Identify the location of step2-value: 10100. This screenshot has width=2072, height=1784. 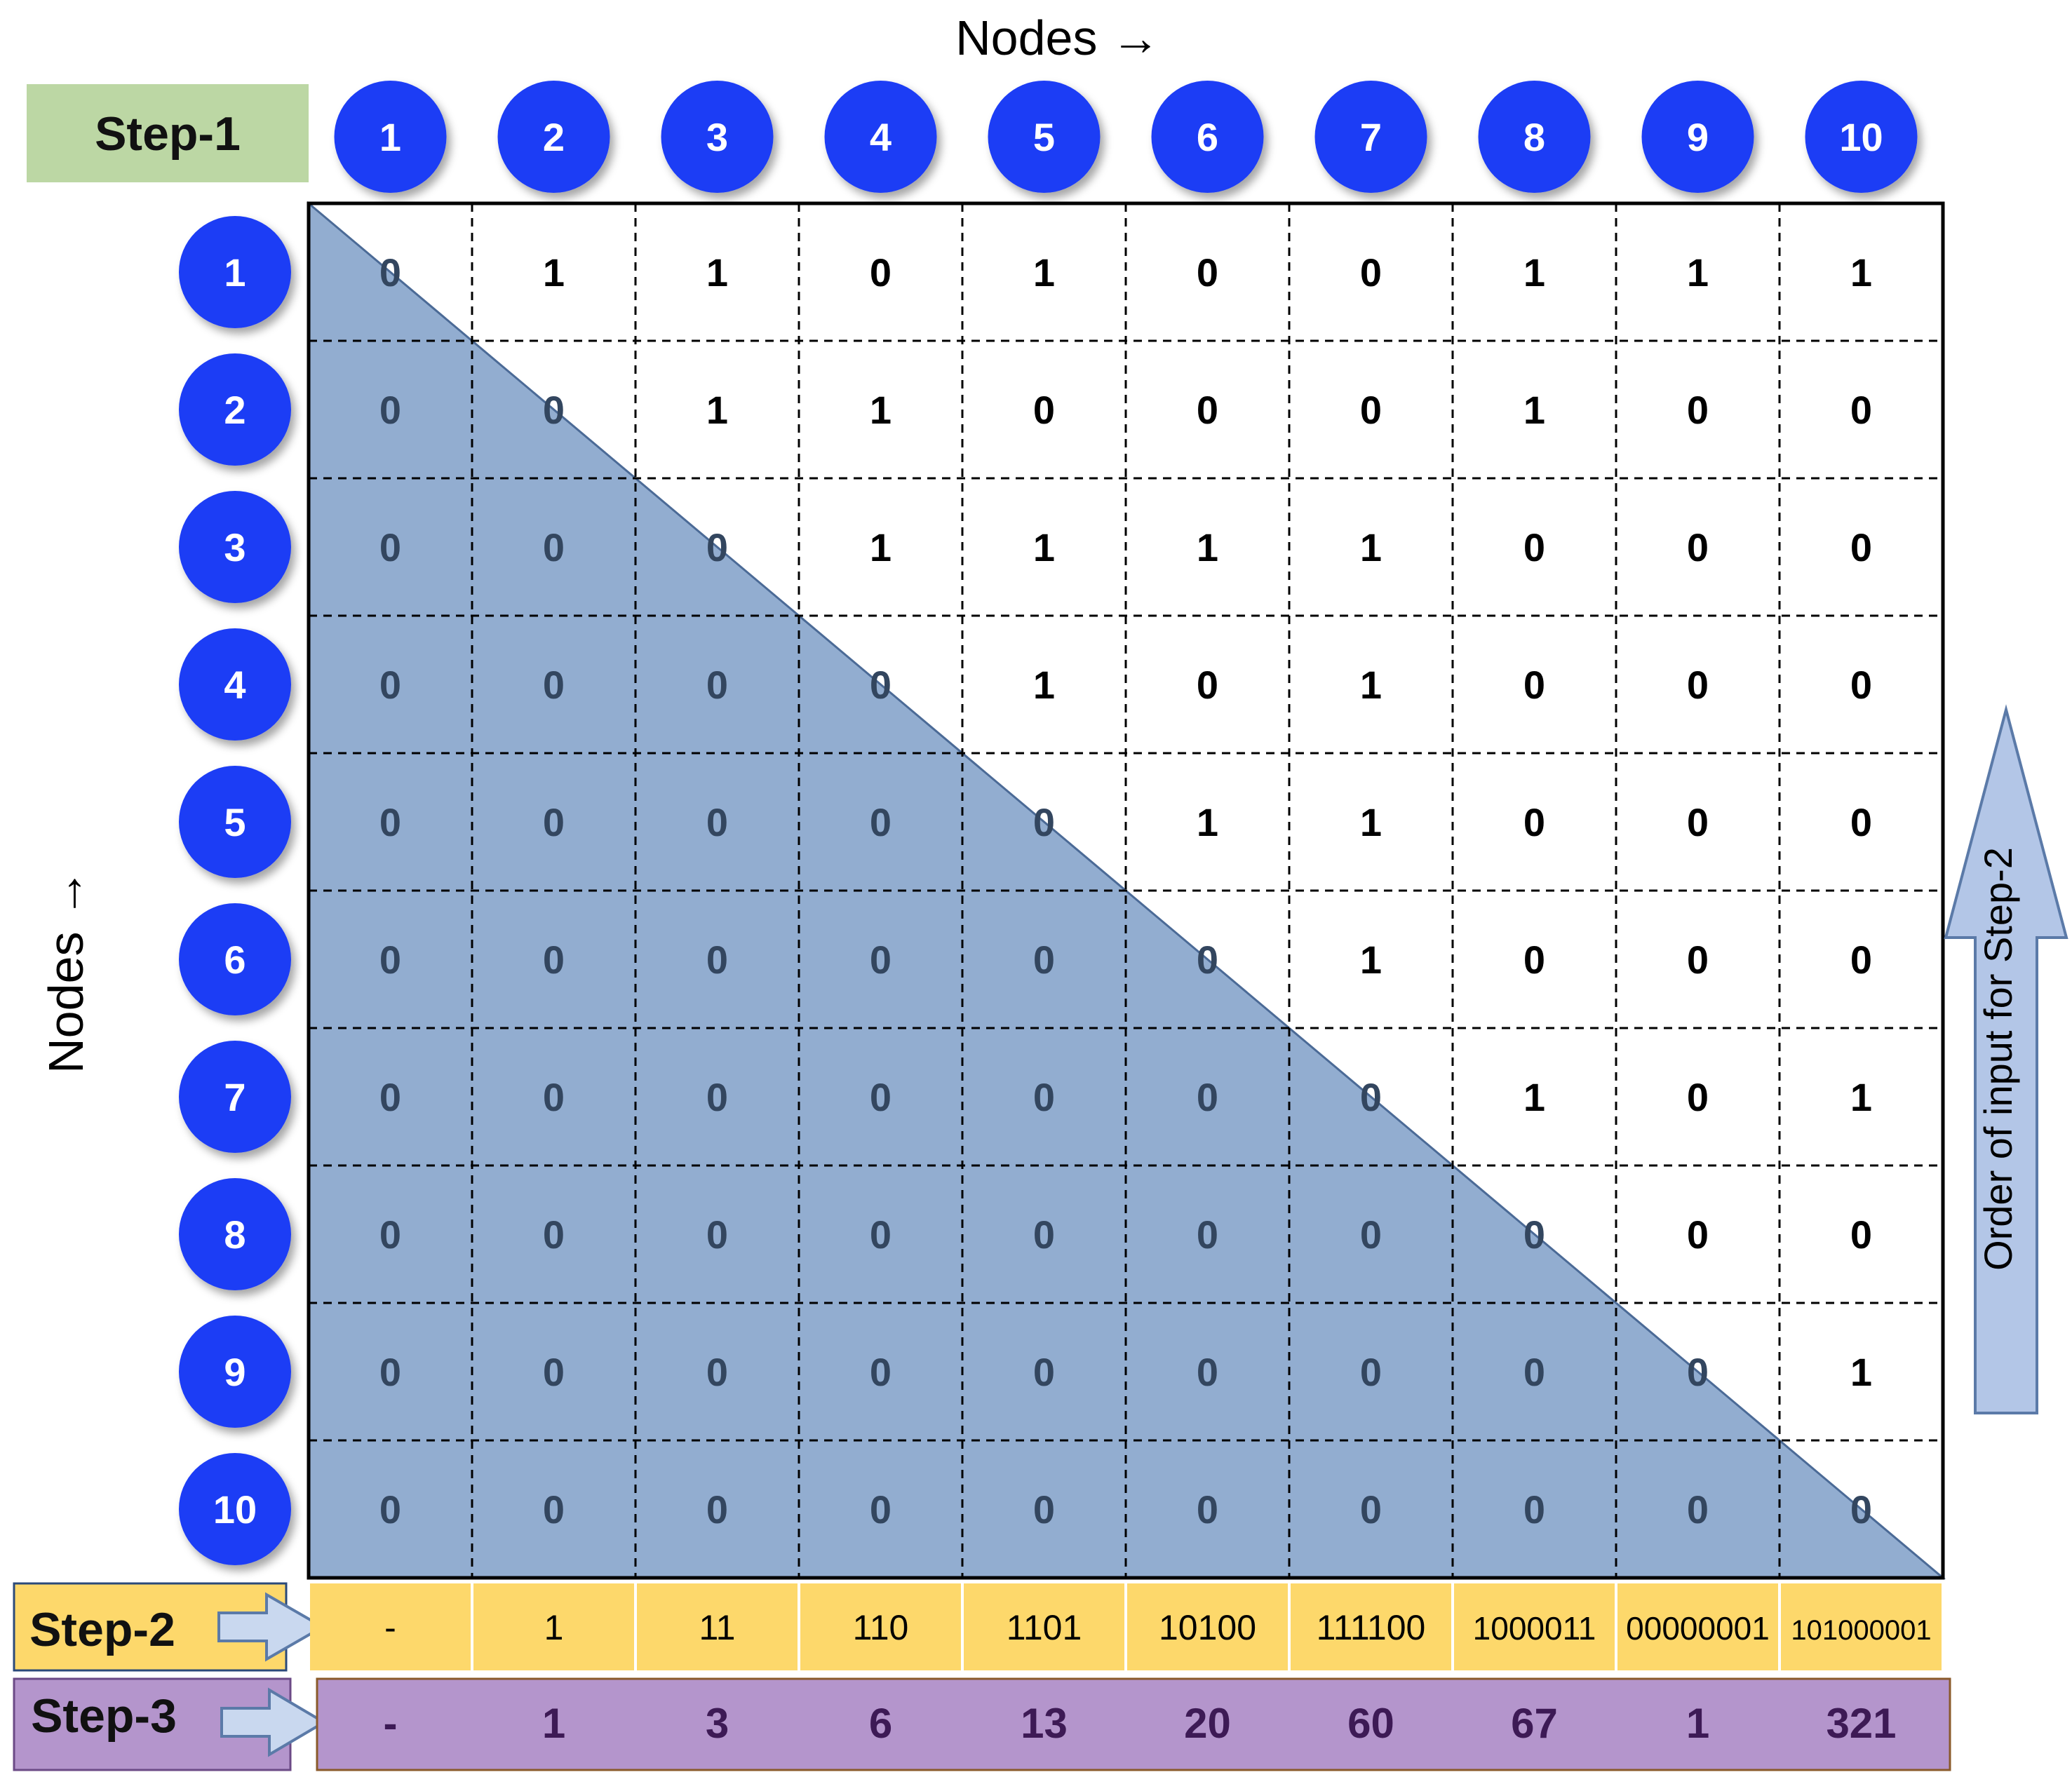
(1207, 1627).